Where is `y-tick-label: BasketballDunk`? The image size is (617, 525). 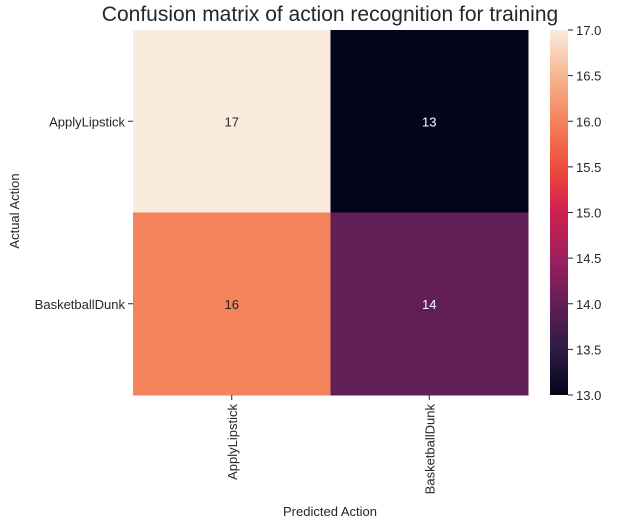
y-tick-label: BasketballDunk is located at coordinates (80, 304).